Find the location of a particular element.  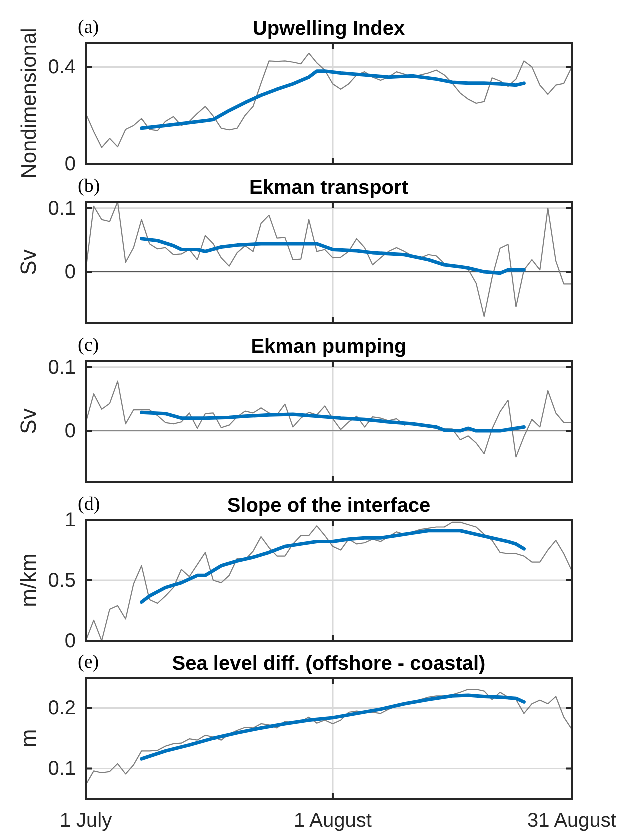

chart-title: Ekman pumping is located at coordinates (329, 347).